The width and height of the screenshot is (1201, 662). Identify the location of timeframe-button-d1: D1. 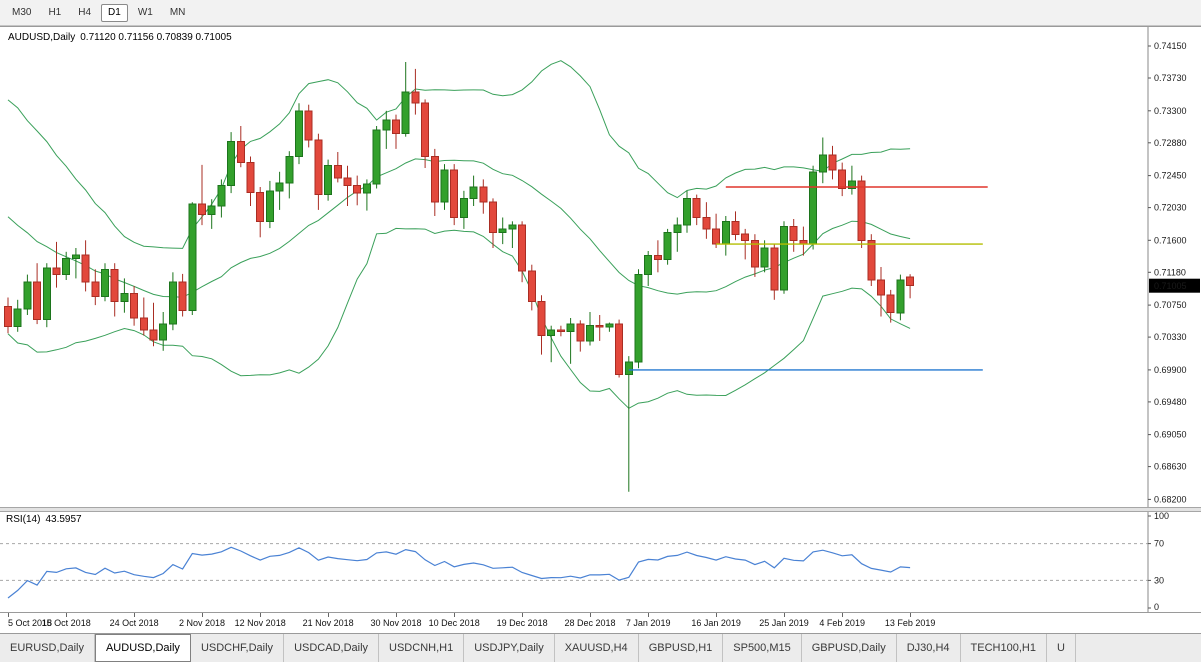
(114, 12).